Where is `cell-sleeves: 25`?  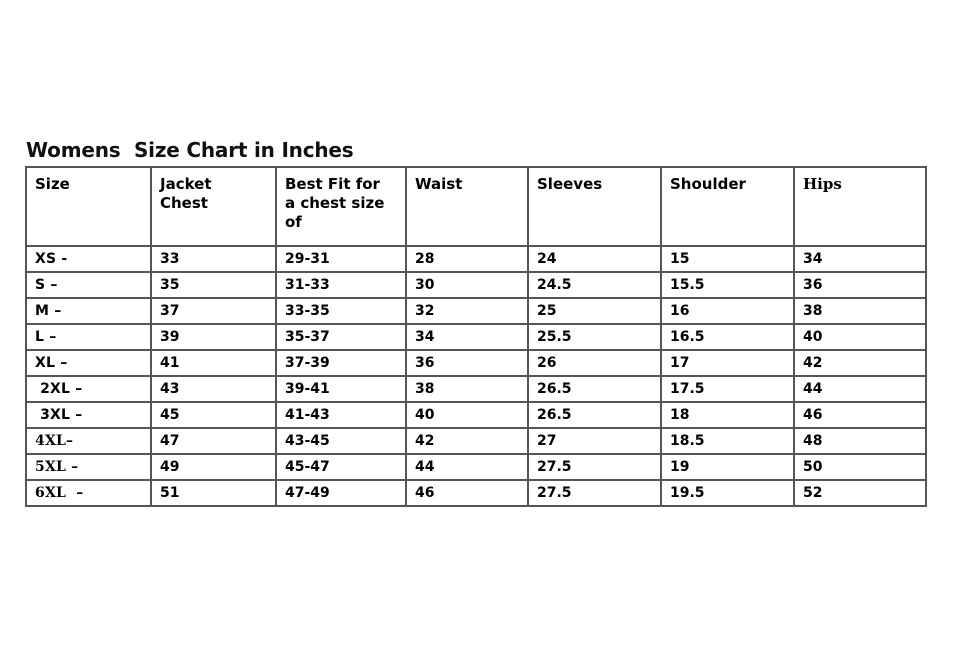
cell-sleeves: 25 is located at coordinates (594, 311).